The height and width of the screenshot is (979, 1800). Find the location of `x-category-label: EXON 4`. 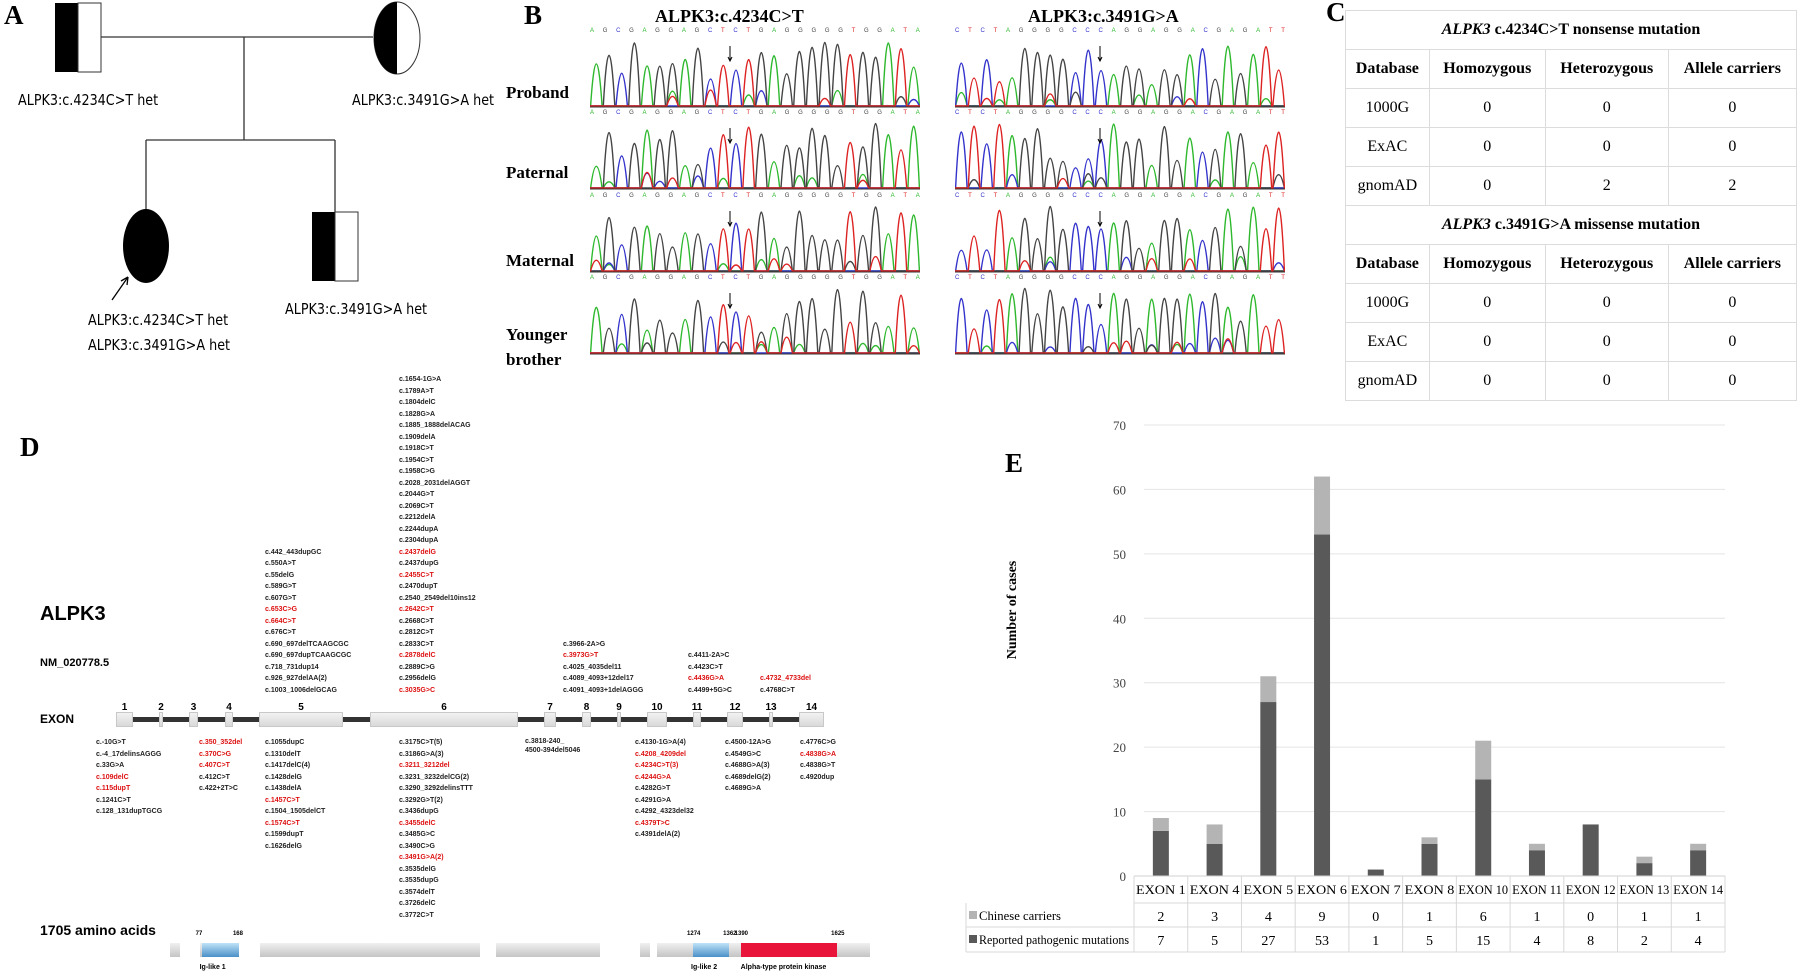

x-category-label: EXON 4 is located at coordinates (1215, 889).